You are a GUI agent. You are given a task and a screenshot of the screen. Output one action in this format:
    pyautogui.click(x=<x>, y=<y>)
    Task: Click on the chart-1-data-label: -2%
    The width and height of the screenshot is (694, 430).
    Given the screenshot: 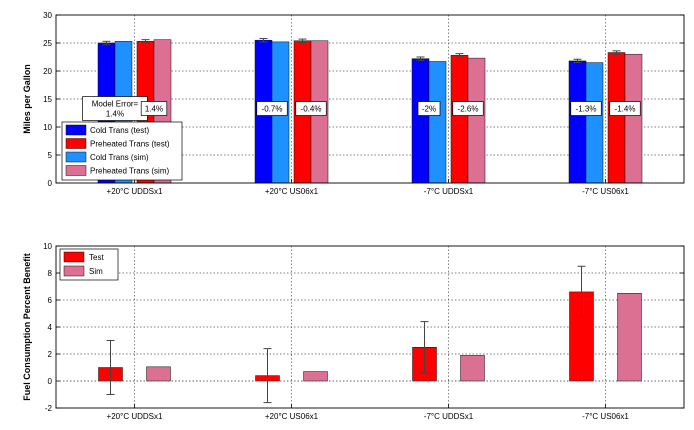 What is the action you would take?
    pyautogui.click(x=429, y=109)
    